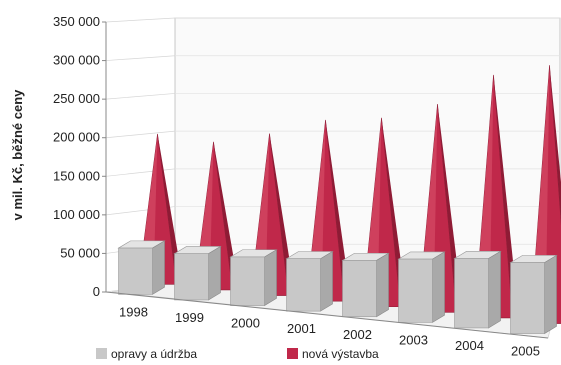 The image size is (561, 365). What do you see at coordinates (340, 354) in the screenshot?
I see `legend-label: nová výstavba` at bounding box center [340, 354].